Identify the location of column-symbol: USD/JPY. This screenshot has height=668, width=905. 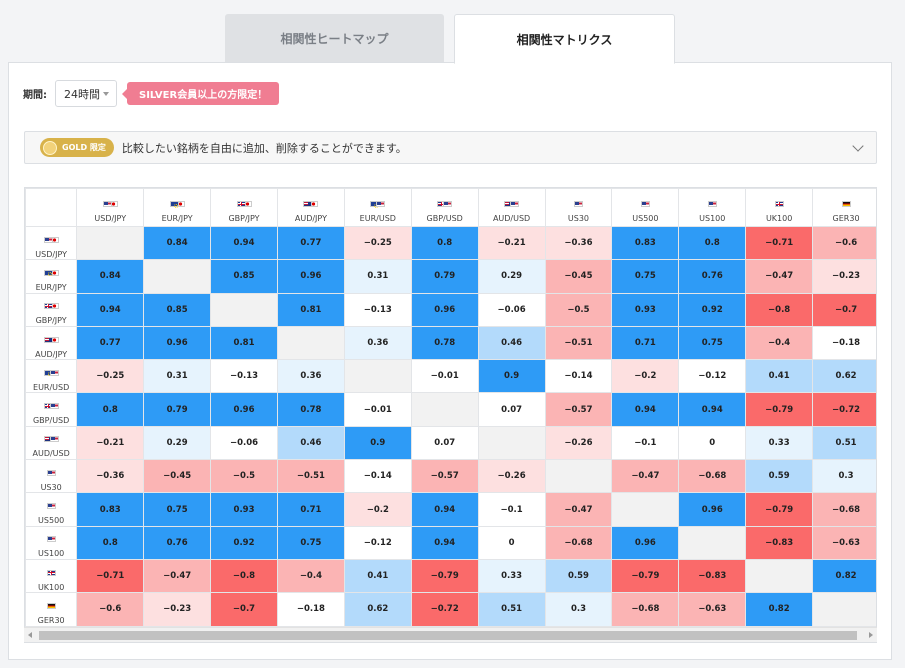
(110, 218).